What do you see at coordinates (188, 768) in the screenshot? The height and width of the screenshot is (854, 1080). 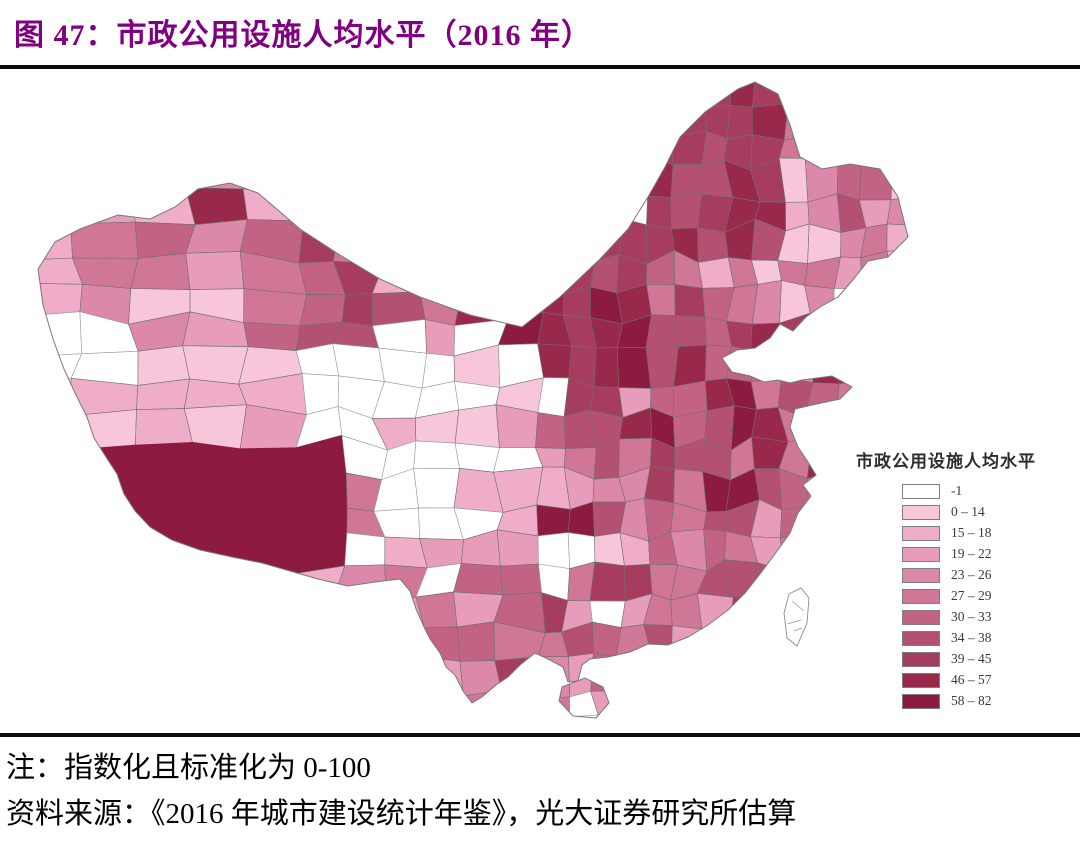 I see `figure-note: 注：指数化且标准化为 0-100` at bounding box center [188, 768].